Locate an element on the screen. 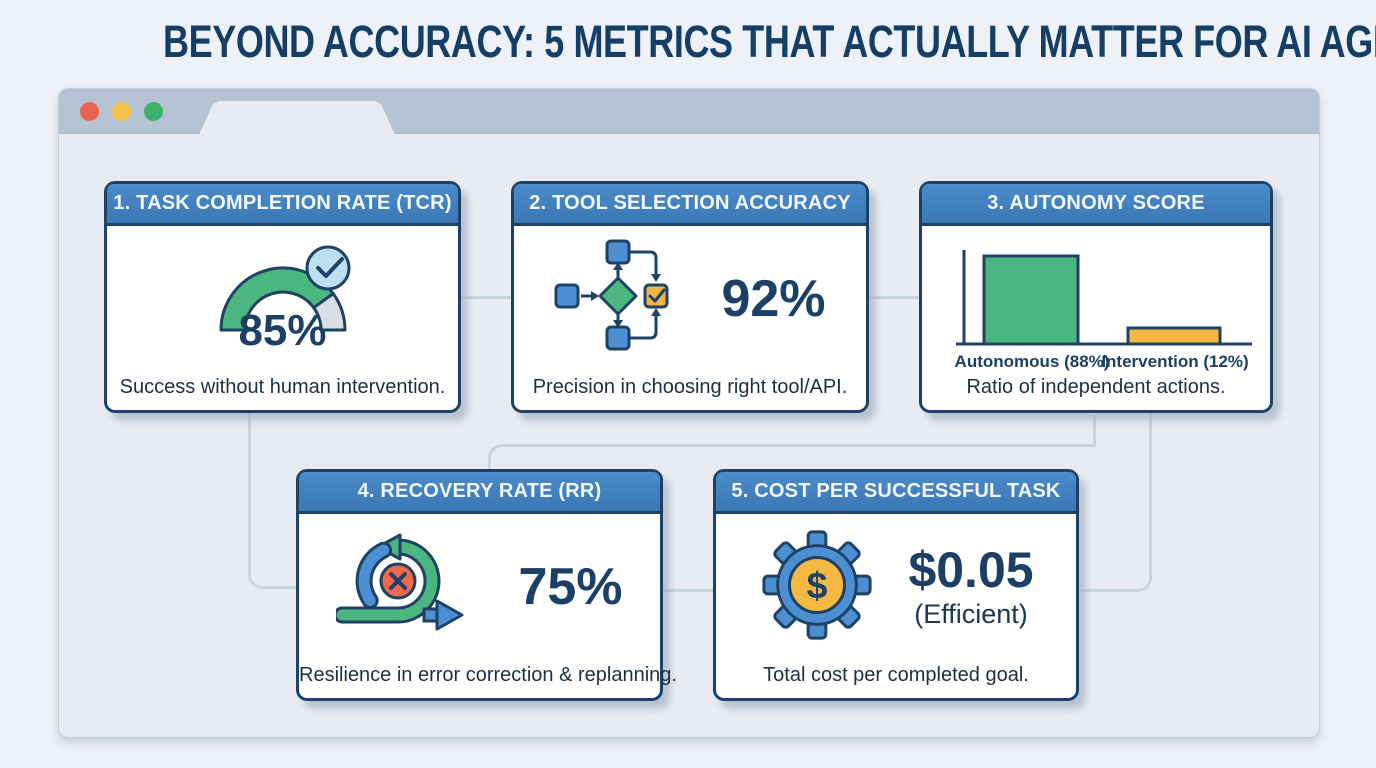 This screenshot has width=1376, height=768. metric-card-tool-selection-accuracy: 2. TOOL SELECTION ACCURACY is located at coordinates (690, 297).